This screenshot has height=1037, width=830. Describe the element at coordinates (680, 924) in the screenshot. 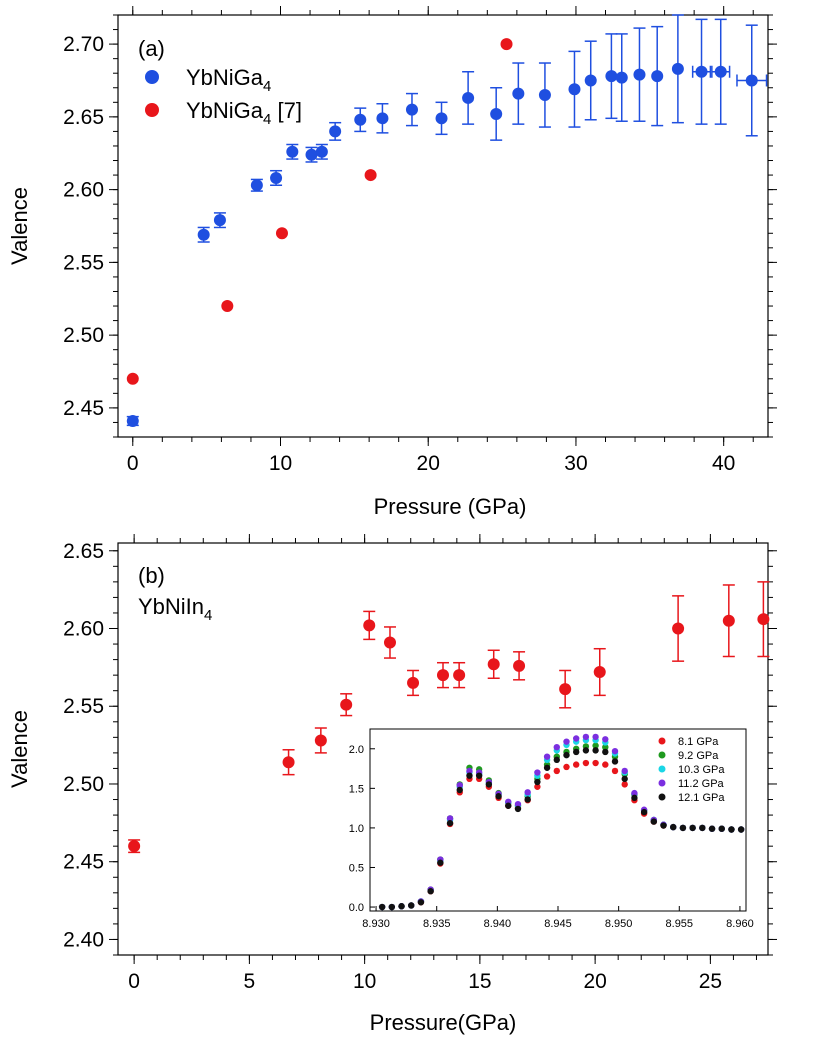

I see `inset-x-tick-label: 8.955` at that location.